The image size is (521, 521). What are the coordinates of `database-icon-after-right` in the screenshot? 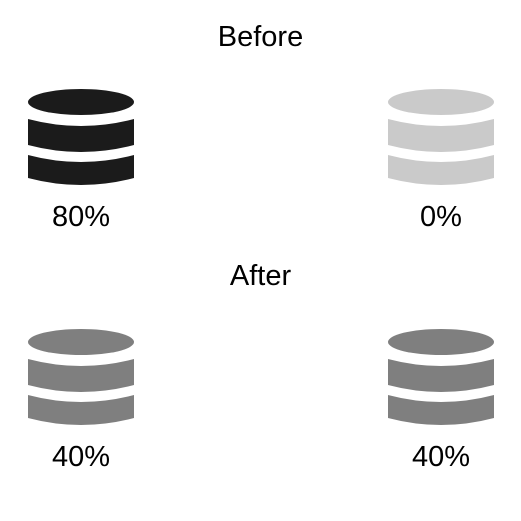 It's located at (441, 377).